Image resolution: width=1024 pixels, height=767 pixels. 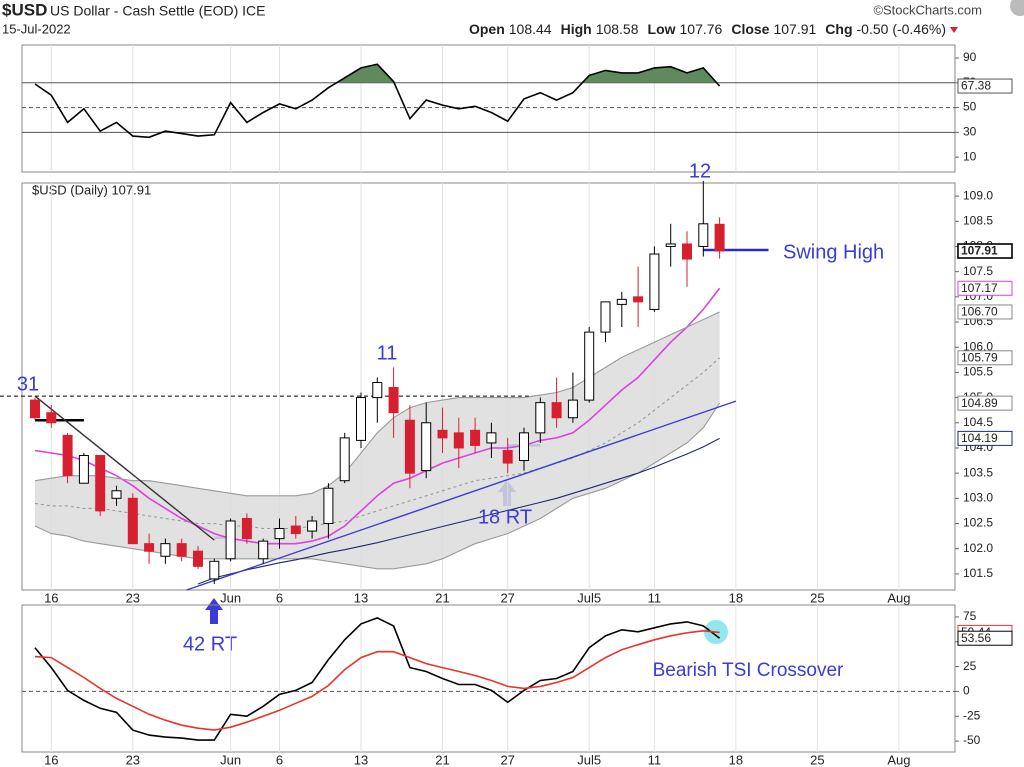 What do you see at coordinates (361, 759) in the screenshot?
I see `x-tick-label: 13` at bounding box center [361, 759].